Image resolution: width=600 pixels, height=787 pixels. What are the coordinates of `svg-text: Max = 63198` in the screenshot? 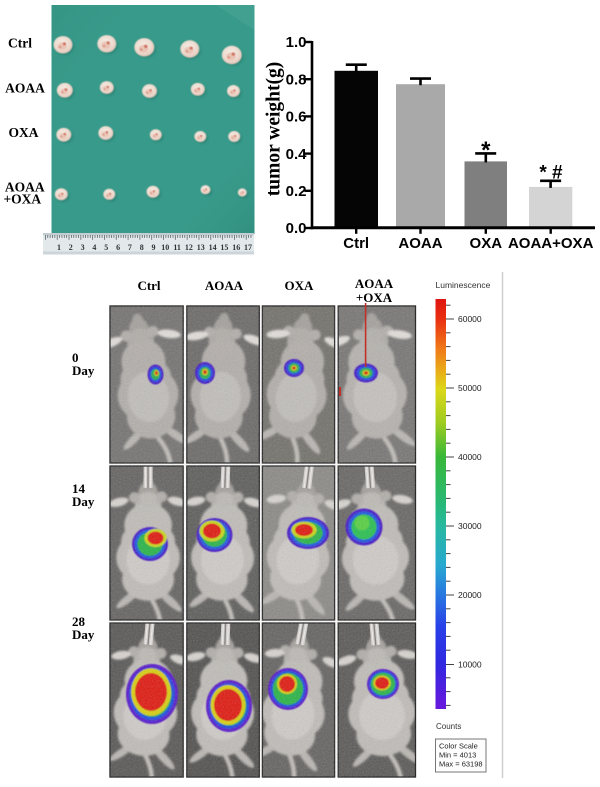 It's located at (461, 764).